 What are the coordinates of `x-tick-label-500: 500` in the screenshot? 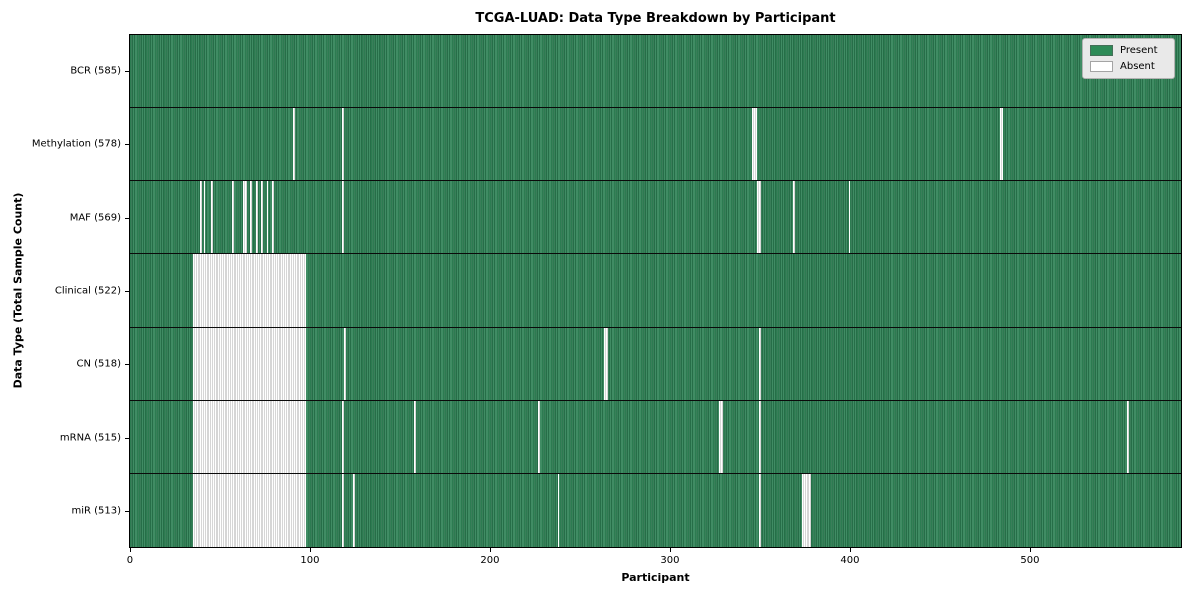 It's located at (1030, 560).